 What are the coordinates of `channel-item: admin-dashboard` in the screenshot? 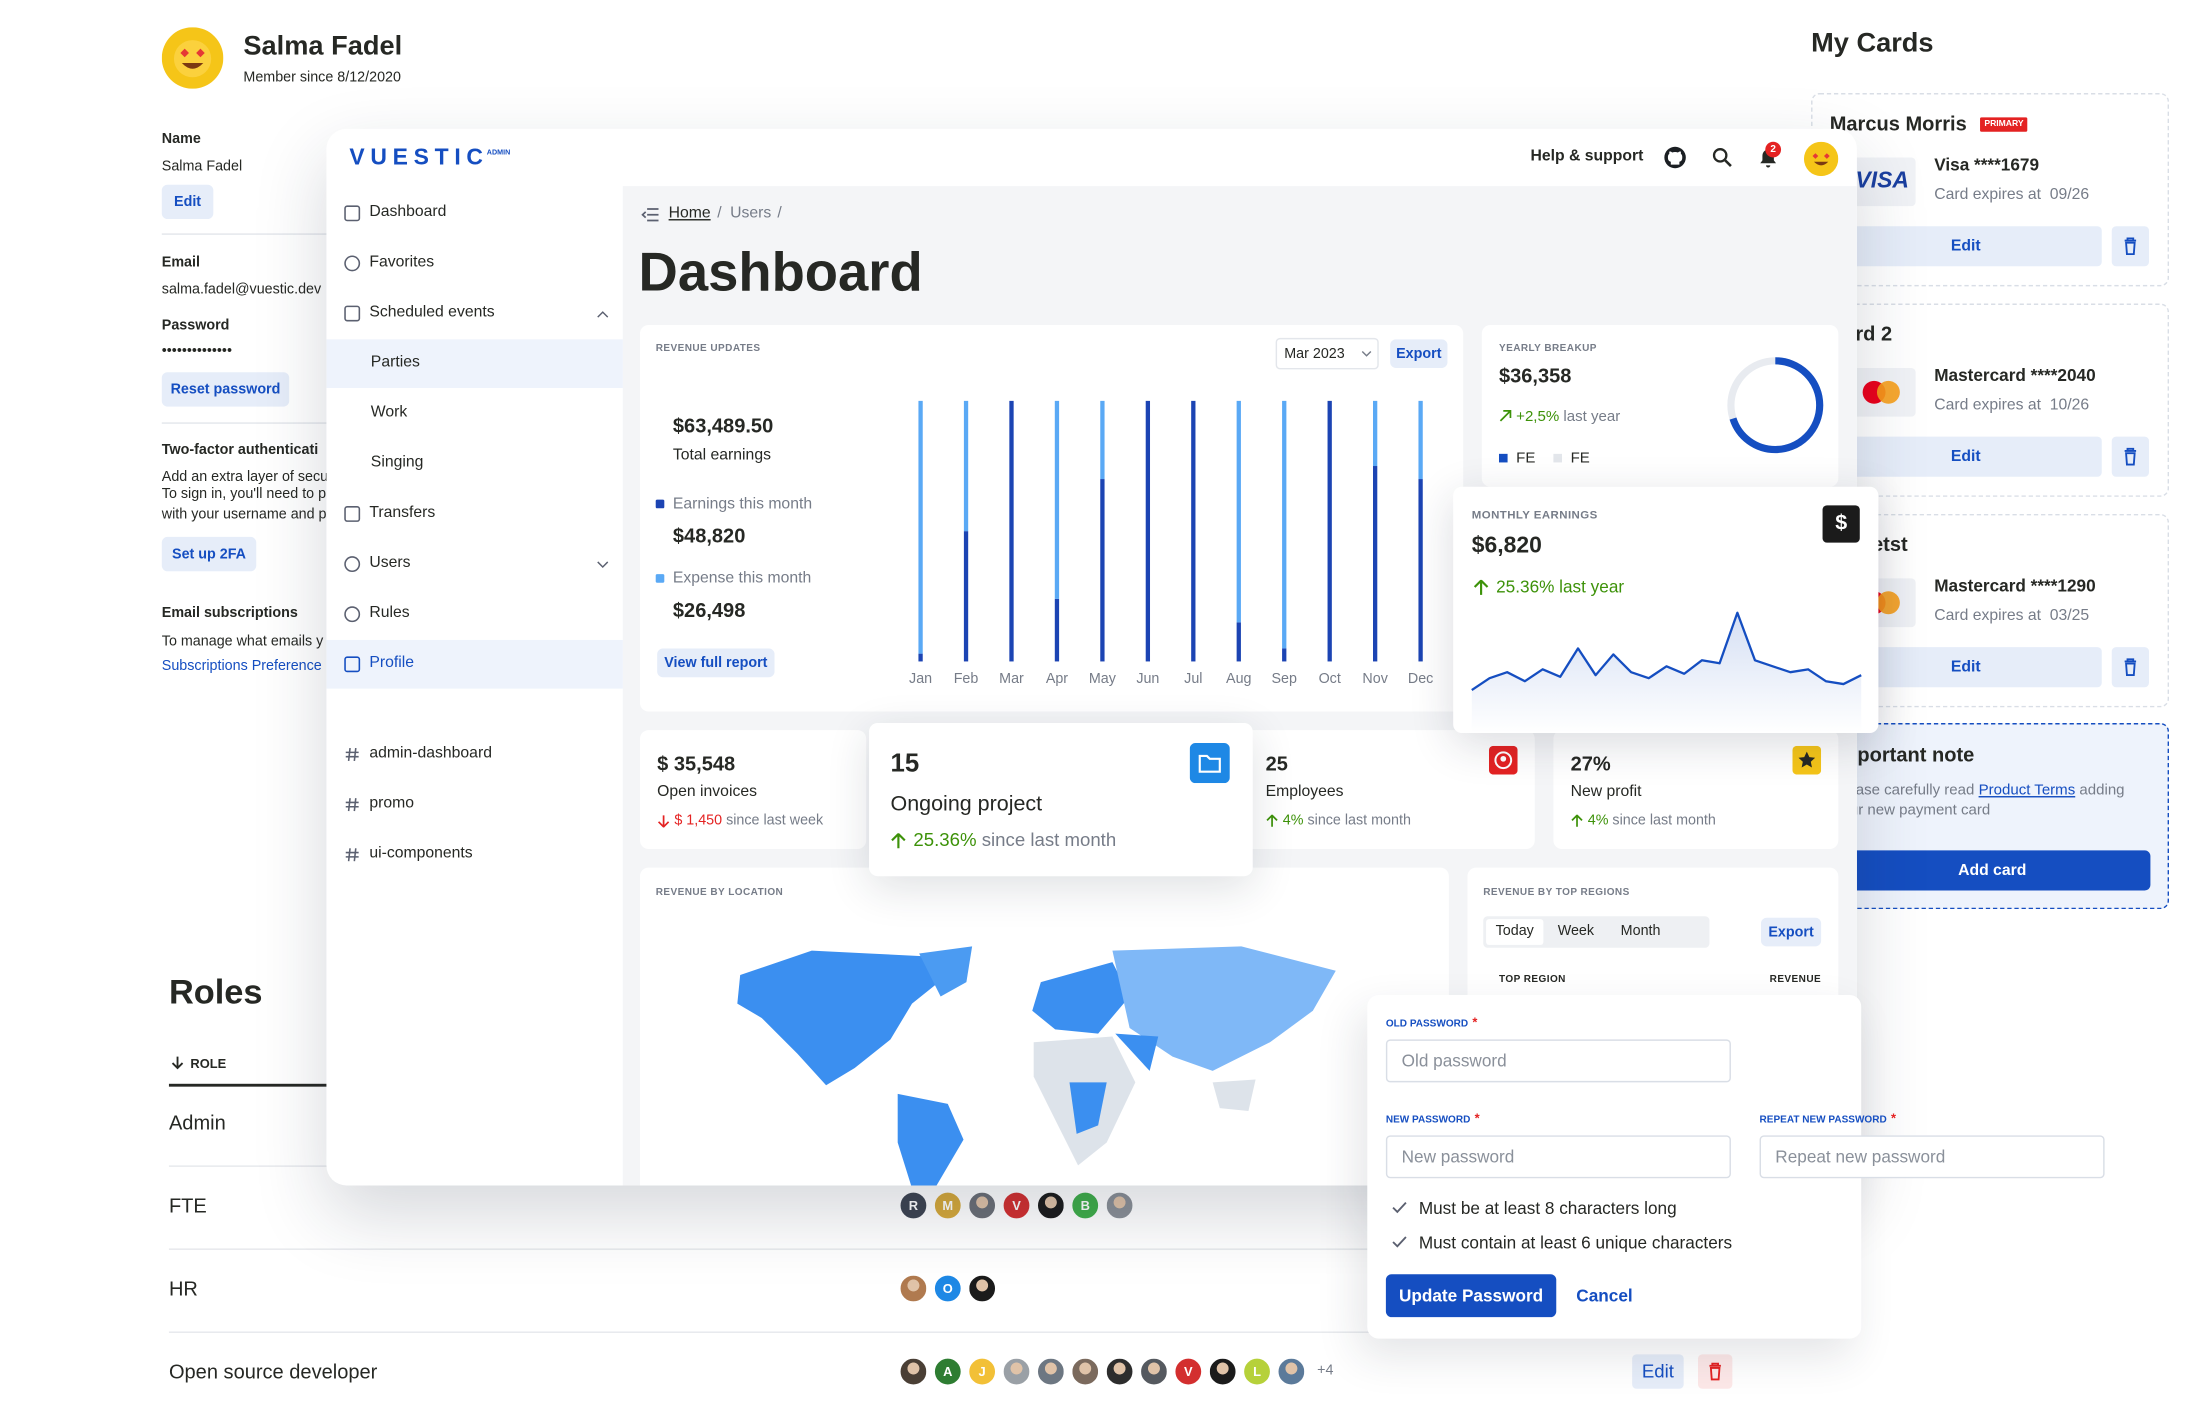 It's located at (430, 753).